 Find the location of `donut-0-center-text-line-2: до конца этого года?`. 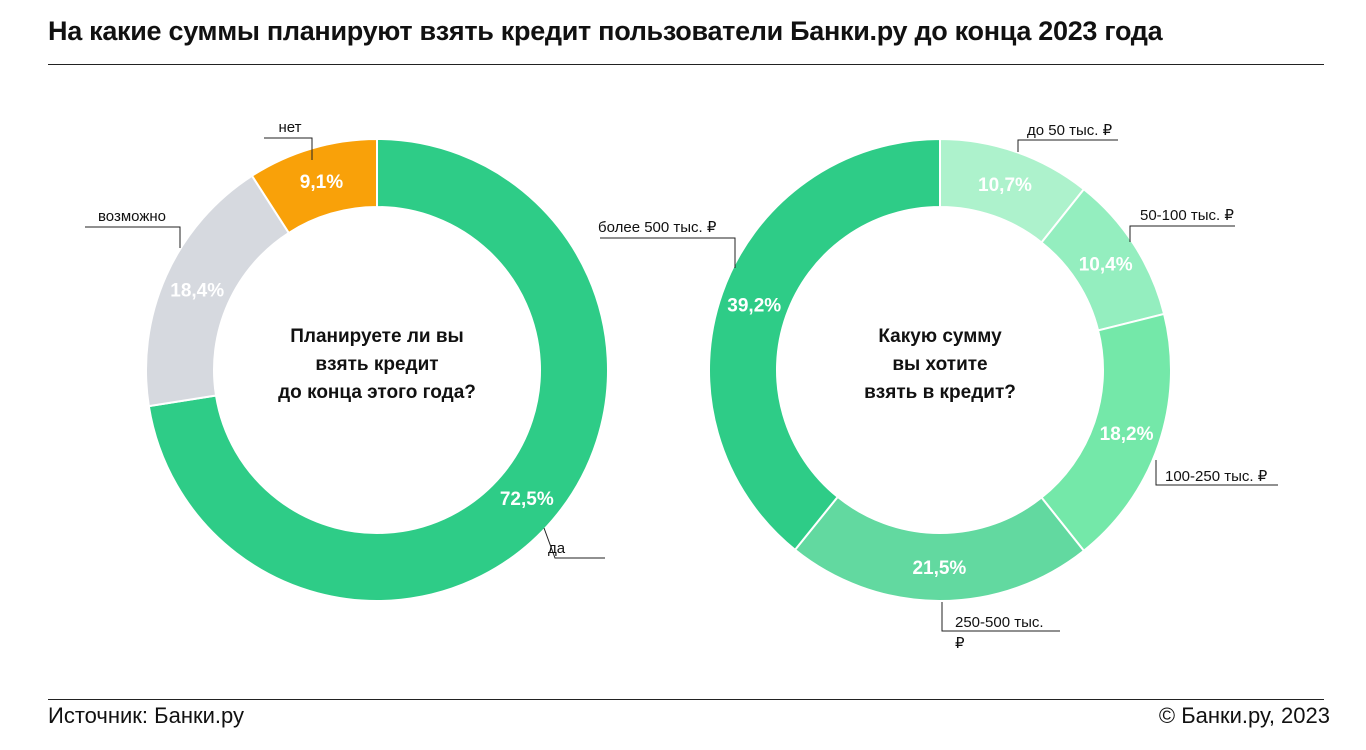

donut-0-center-text-line-2: до конца этого года? is located at coordinates (377, 392).